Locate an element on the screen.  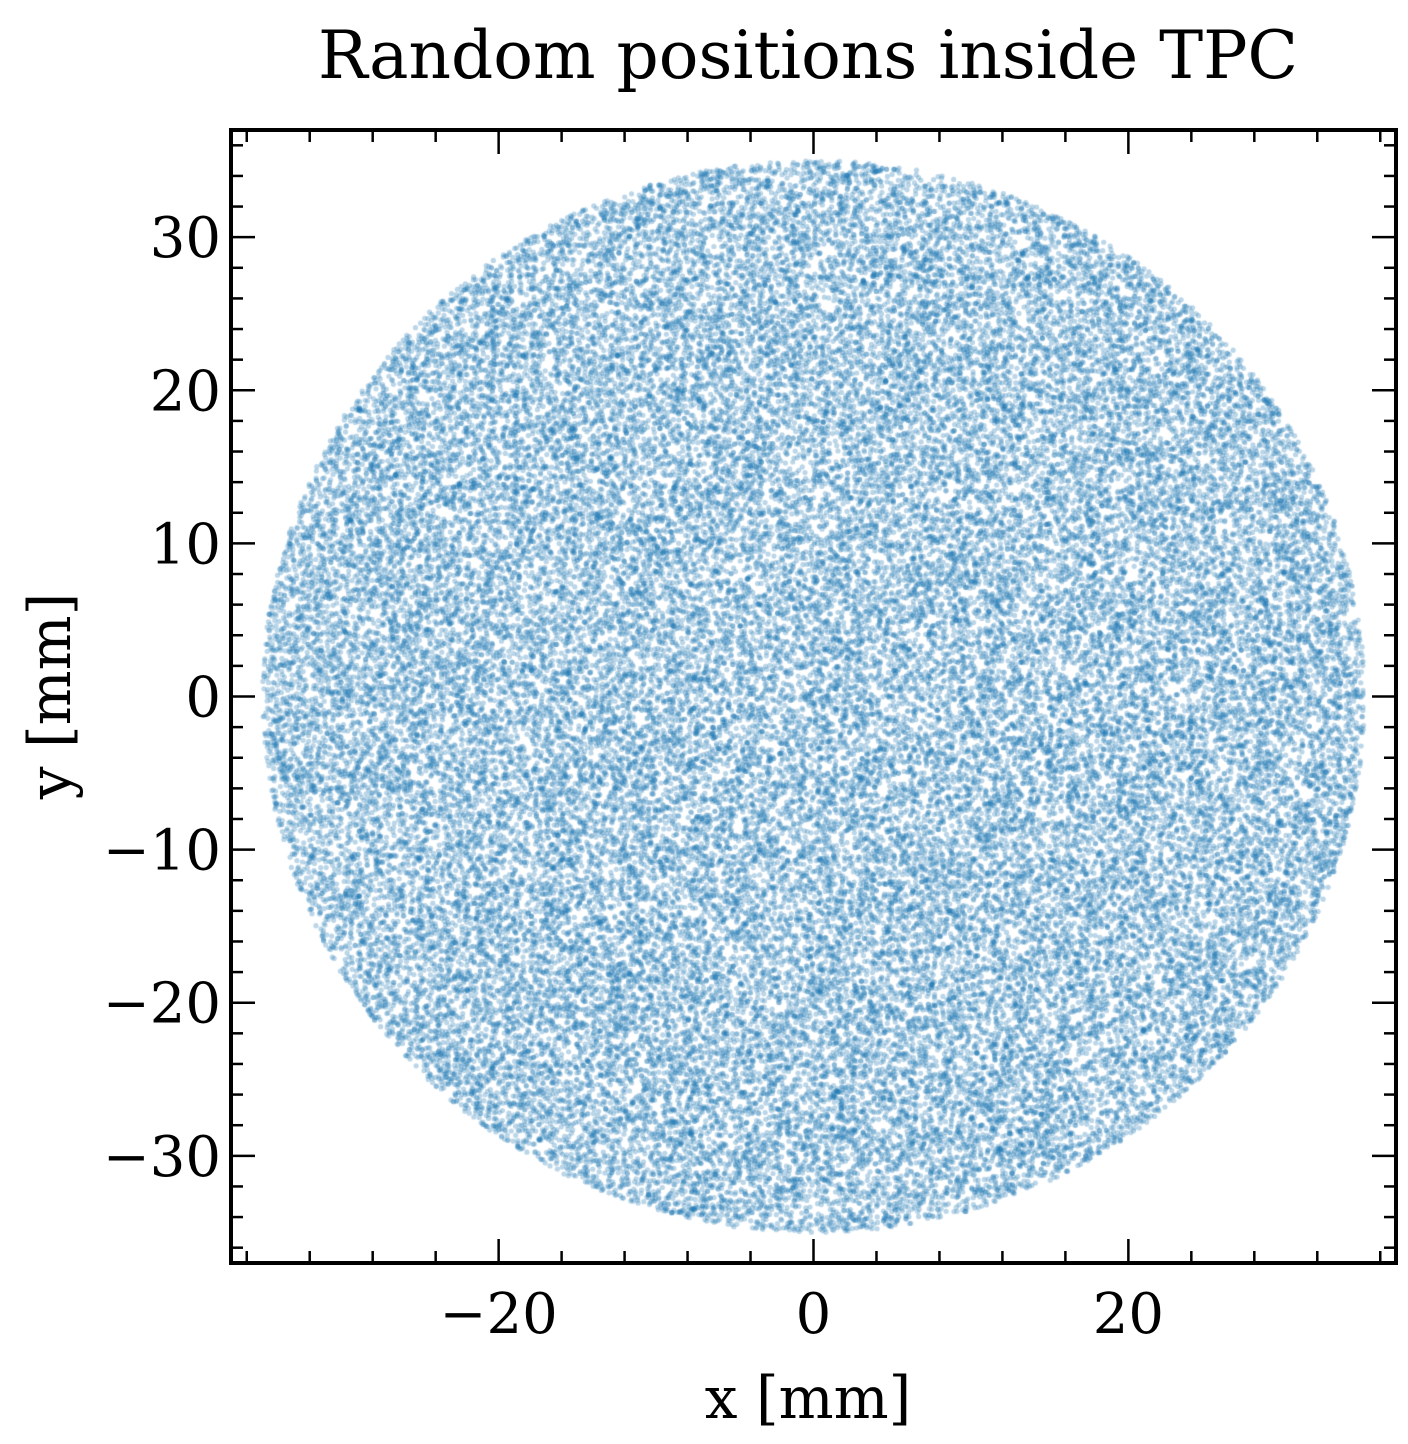
x-tick-label: −20 is located at coordinates (499, 1314).